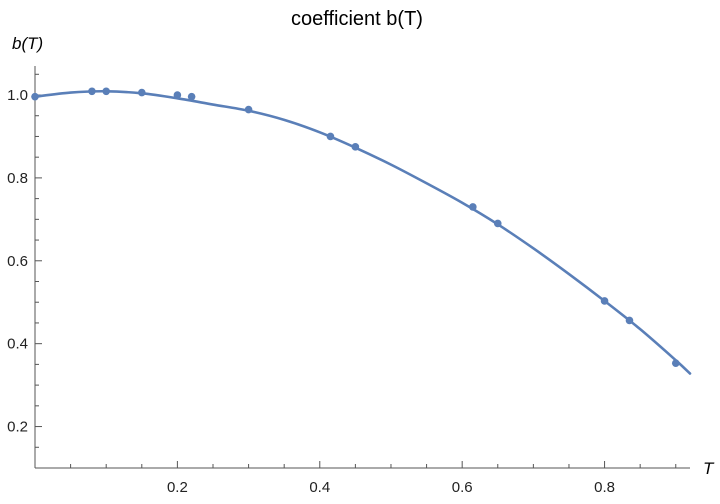 Image resolution: width=720 pixels, height=504 pixels. What do you see at coordinates (604, 487) in the screenshot?
I see `x-tick-label: 0.8` at bounding box center [604, 487].